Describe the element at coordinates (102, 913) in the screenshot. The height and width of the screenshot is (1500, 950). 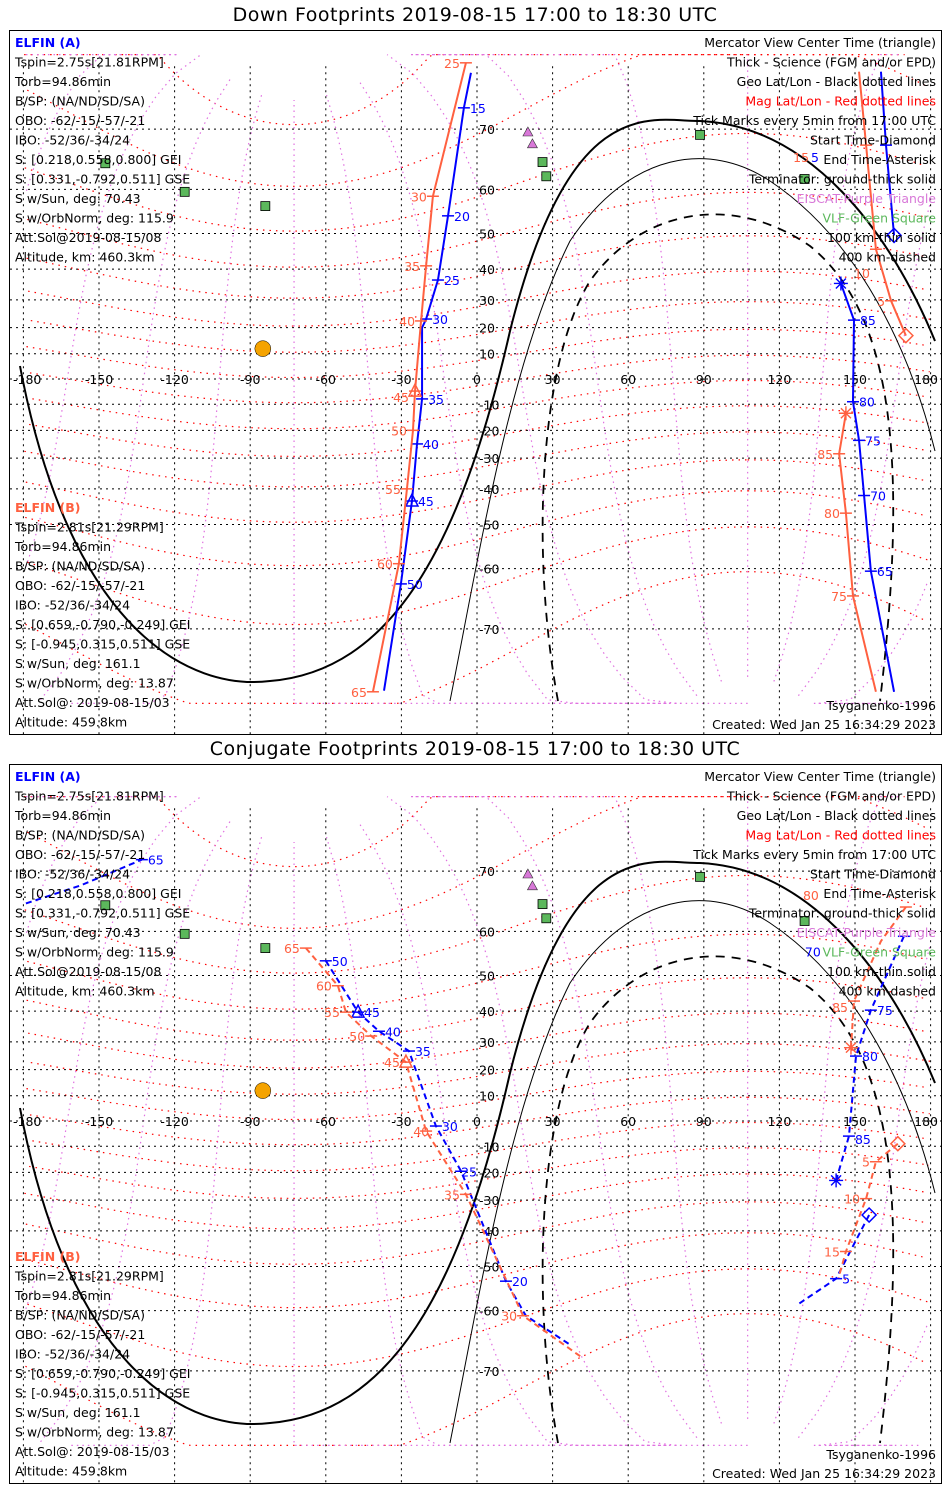
I see `elfin-a-info-line: S: [0.331,-0.792,0.511] GSE` at that location.